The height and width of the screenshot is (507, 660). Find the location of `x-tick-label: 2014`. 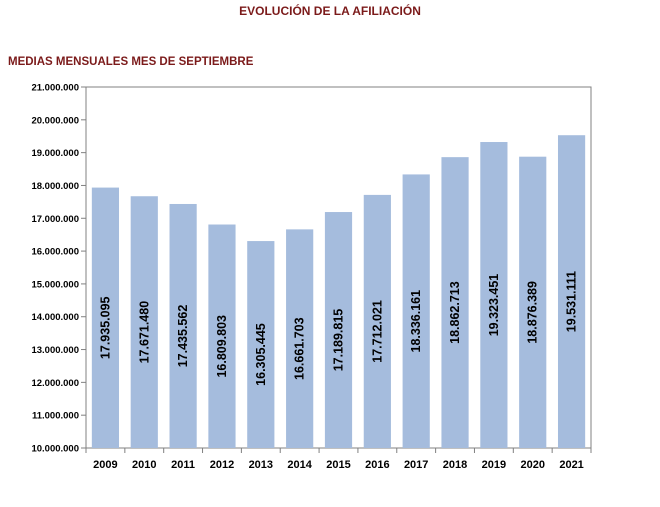

x-tick-label: 2014 is located at coordinates (299, 465).